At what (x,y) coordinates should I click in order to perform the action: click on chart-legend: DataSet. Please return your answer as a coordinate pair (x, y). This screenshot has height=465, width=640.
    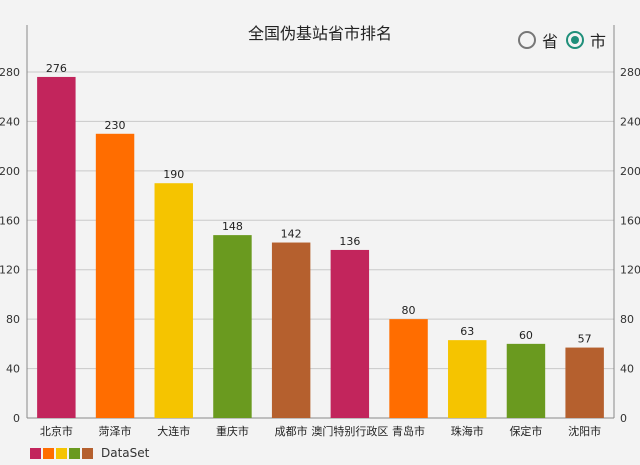
    Looking at the image, I should click on (89, 453).